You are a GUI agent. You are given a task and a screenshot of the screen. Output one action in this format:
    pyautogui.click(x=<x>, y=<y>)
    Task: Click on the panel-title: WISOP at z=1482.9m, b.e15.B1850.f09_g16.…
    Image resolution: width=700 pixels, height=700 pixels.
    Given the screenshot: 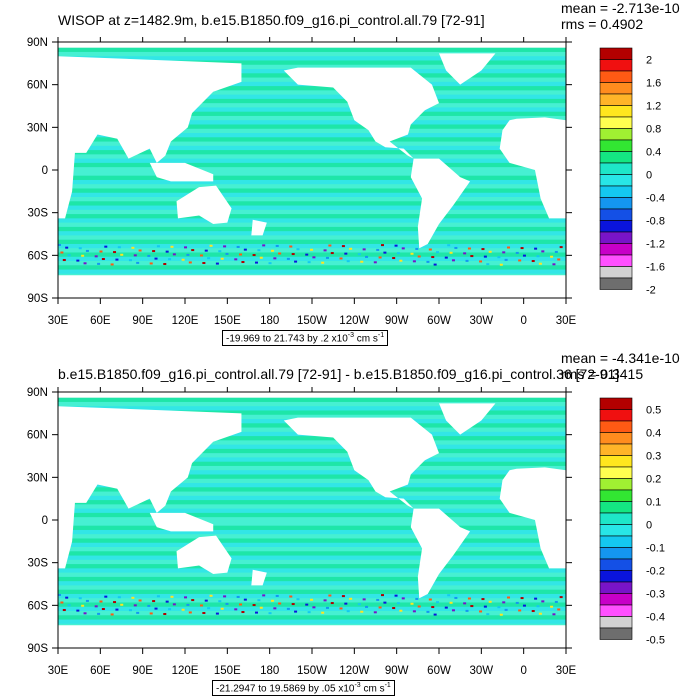 What is the action you would take?
    pyautogui.click(x=271, y=20)
    